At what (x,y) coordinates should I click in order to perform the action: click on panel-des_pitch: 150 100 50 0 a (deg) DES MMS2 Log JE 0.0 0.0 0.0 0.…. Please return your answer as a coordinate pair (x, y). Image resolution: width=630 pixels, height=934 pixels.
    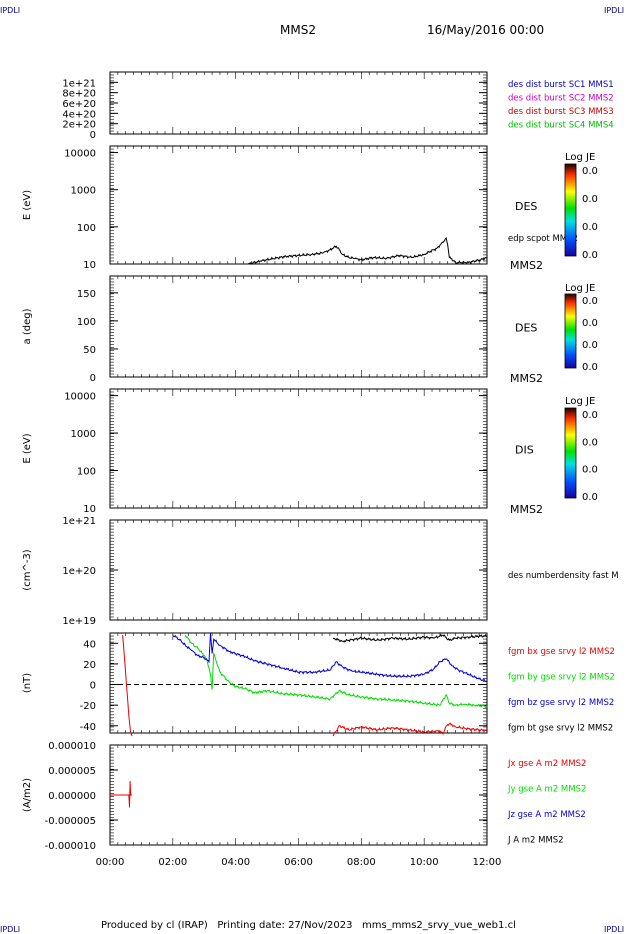
    Looking at the image, I should click on (310, 330).